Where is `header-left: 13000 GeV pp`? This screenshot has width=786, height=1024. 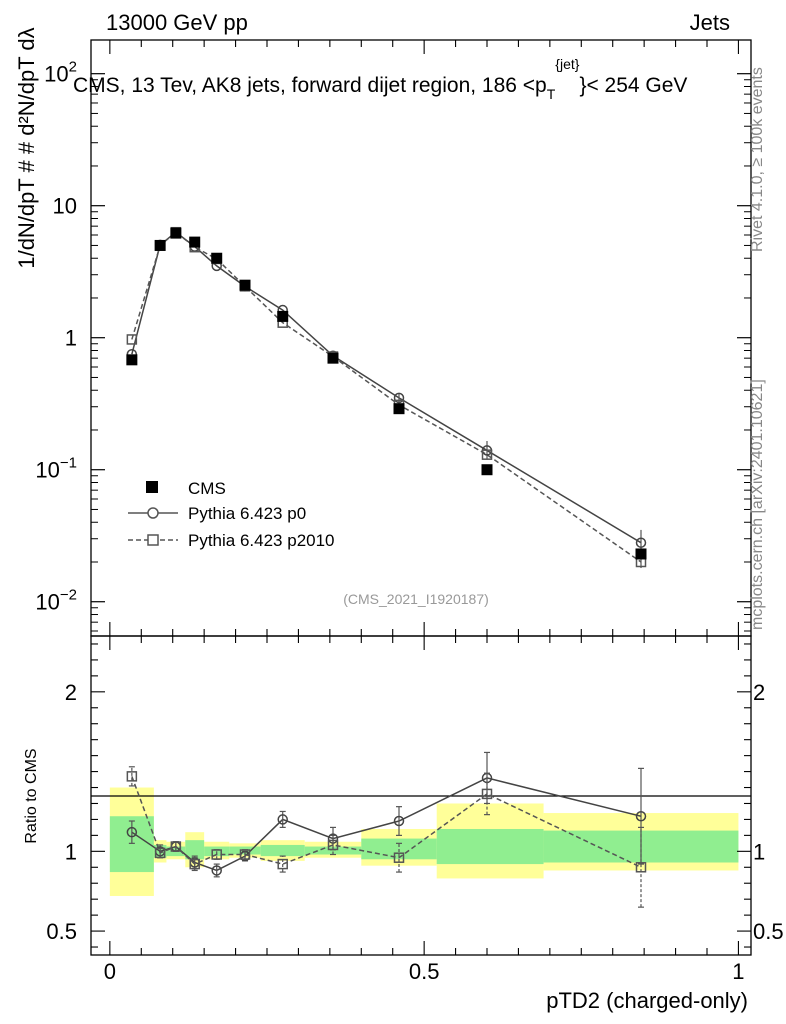
header-left: 13000 GeV pp is located at coordinates (177, 22).